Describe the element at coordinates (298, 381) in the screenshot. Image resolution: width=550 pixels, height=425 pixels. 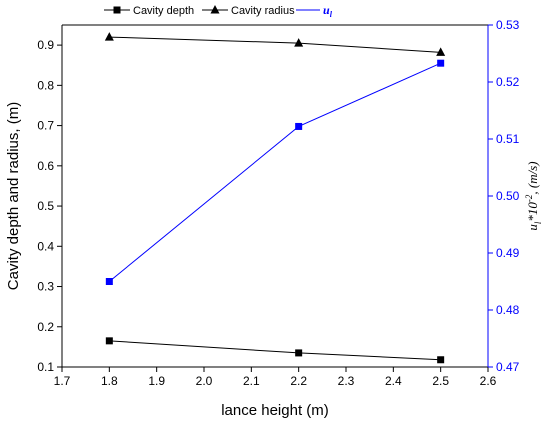
I see `x-tick-label: 2.2` at that location.